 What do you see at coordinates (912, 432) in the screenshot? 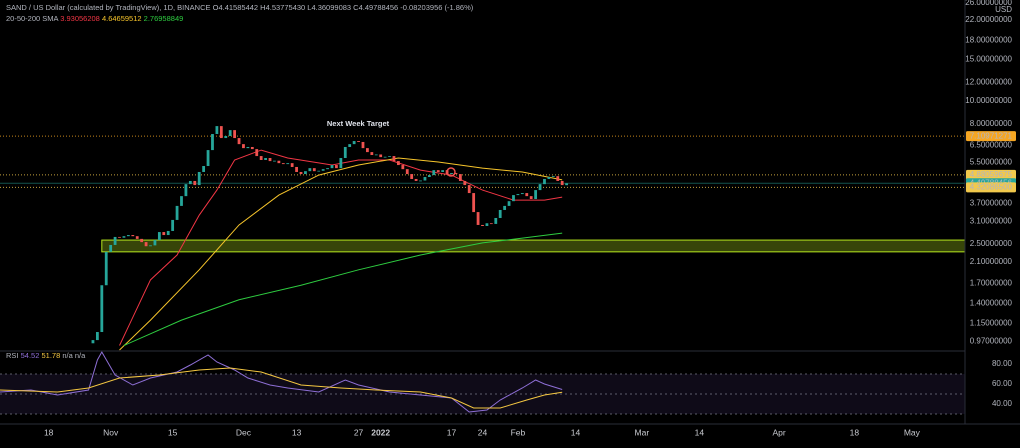
I see `x-tick-label: May` at bounding box center [912, 432].